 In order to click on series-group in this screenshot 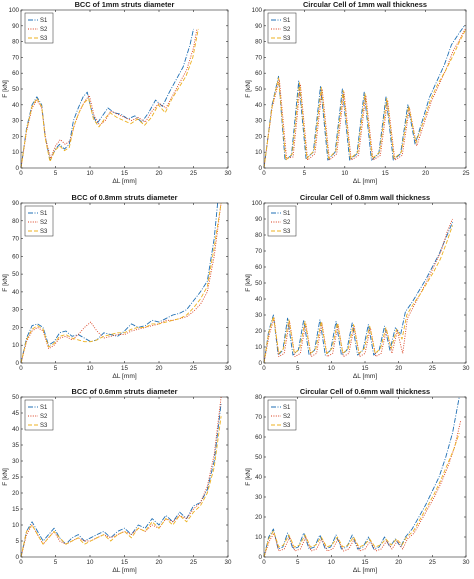, I will do `click(110, 98)`.